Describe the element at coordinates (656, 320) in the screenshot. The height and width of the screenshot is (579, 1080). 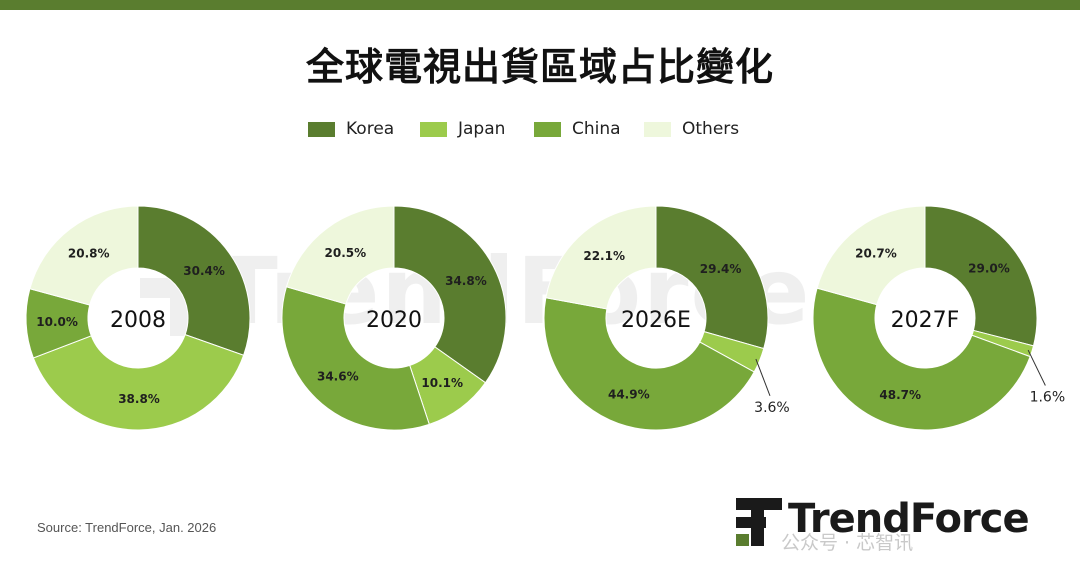
I see `center-label-2026e: 2026E` at that location.